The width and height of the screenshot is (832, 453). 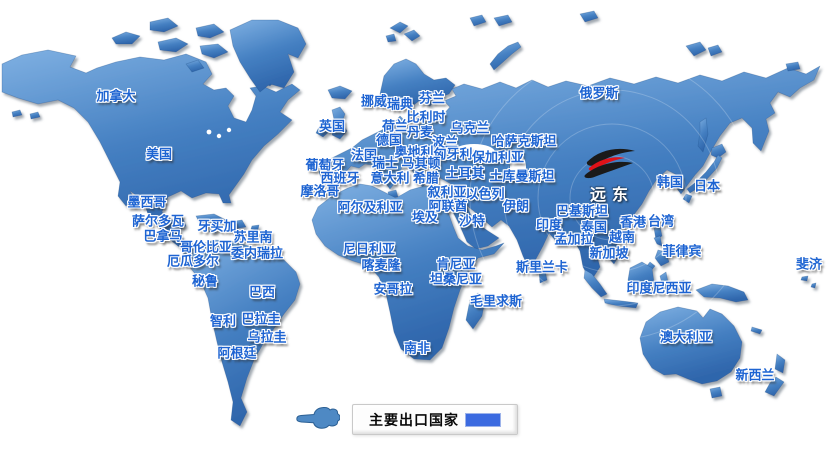 I want to click on country-label: 新加坡, so click(x=609, y=254).